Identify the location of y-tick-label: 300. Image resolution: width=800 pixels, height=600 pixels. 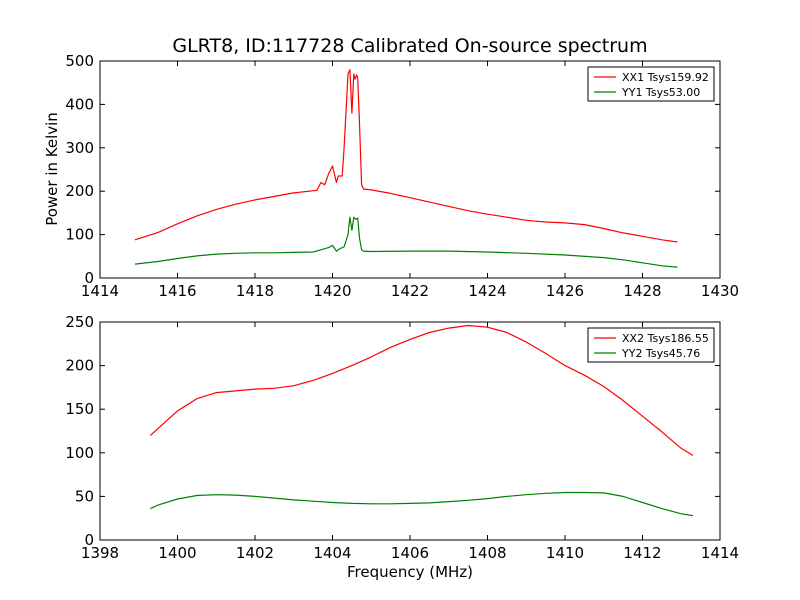
(79, 148).